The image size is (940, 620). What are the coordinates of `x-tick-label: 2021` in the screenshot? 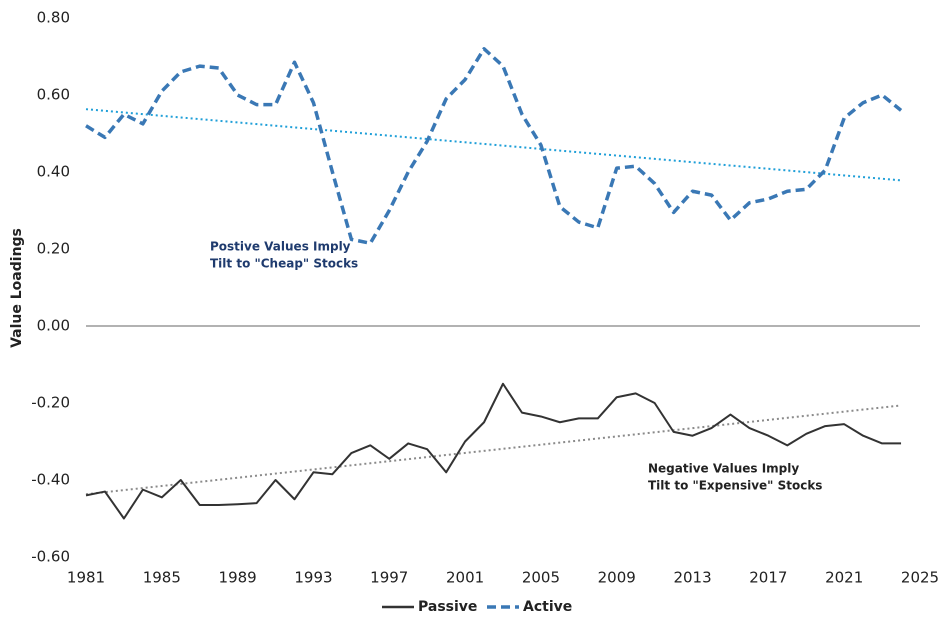 It's located at (844, 578).